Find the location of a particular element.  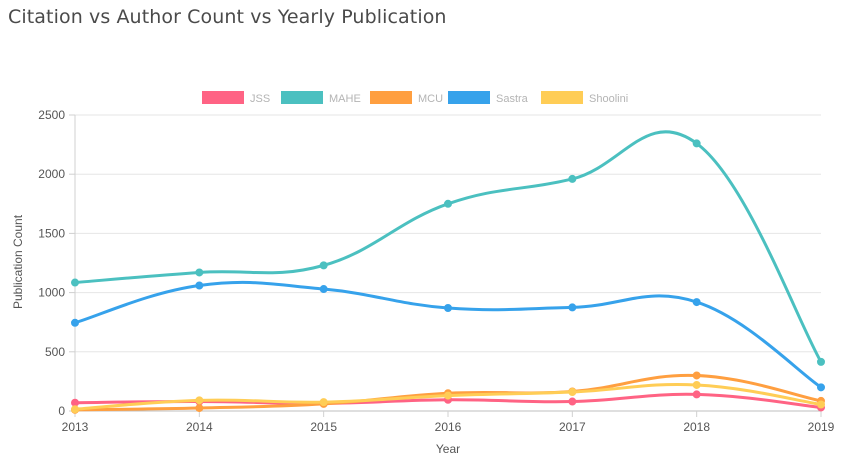

legend-label: Shoolini is located at coordinates (608, 99).